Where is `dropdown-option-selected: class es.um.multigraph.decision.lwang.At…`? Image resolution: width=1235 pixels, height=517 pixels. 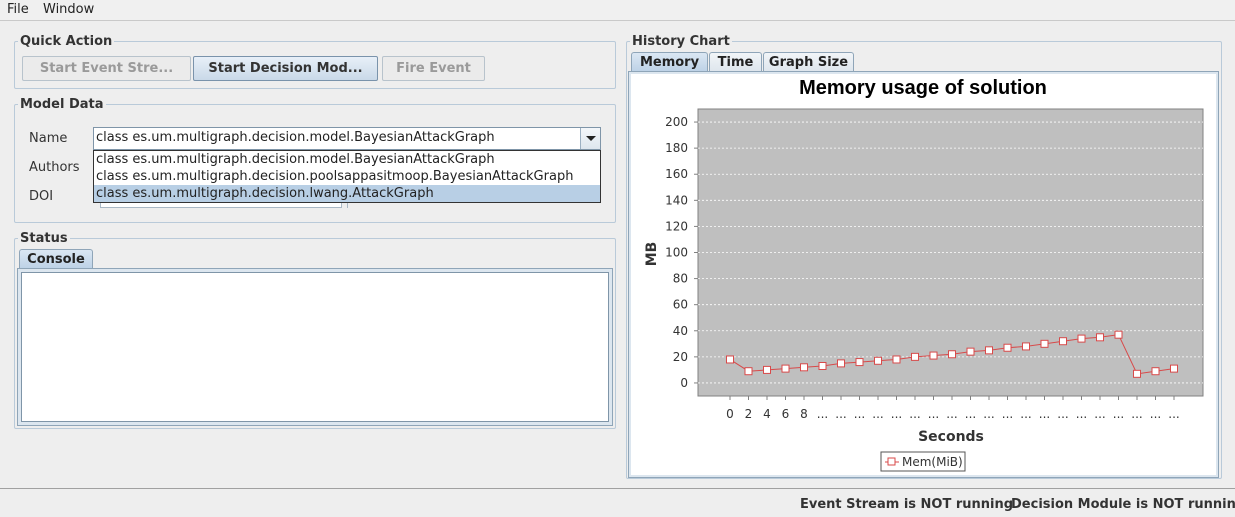
dropdown-option-selected: class es.um.multigraph.decision.lwang.At… is located at coordinates (347, 193).